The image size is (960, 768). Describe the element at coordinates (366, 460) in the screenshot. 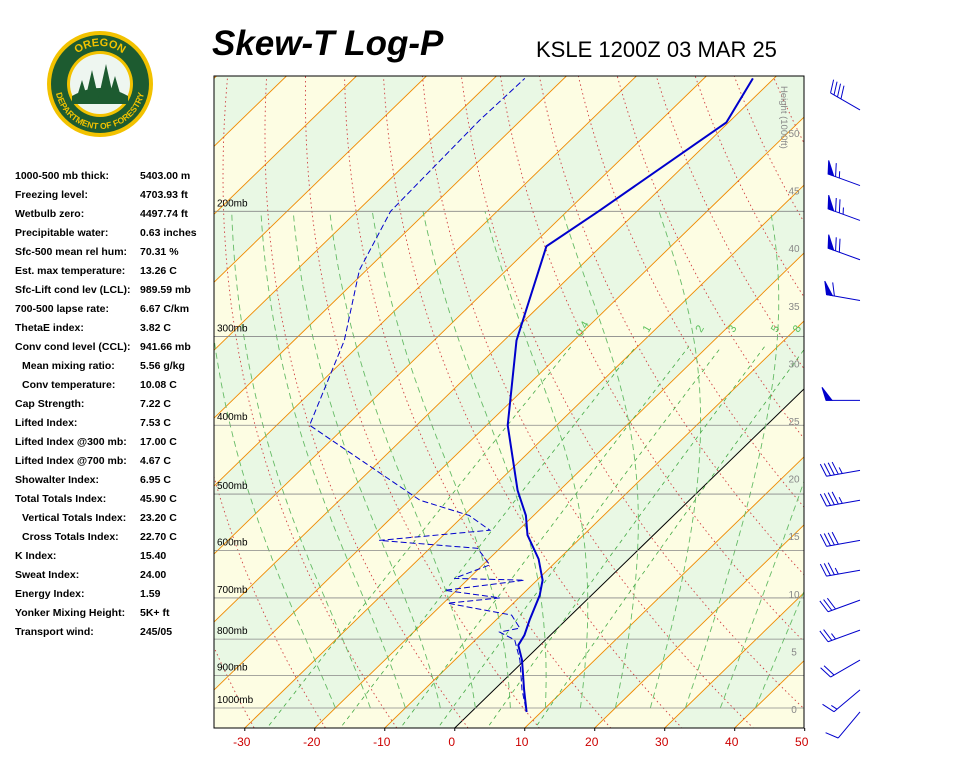

I see `moist-adiabat` at that location.